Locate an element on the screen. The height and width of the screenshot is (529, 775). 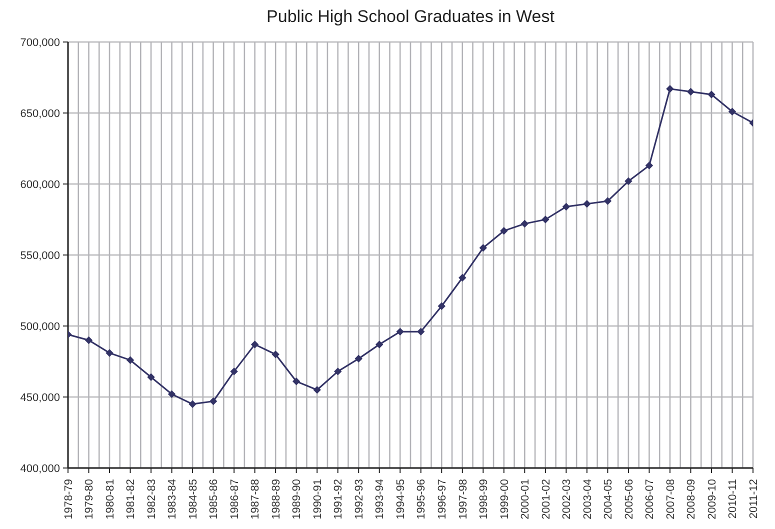
y-tick-label: 700,000 is located at coordinates (40, 42).